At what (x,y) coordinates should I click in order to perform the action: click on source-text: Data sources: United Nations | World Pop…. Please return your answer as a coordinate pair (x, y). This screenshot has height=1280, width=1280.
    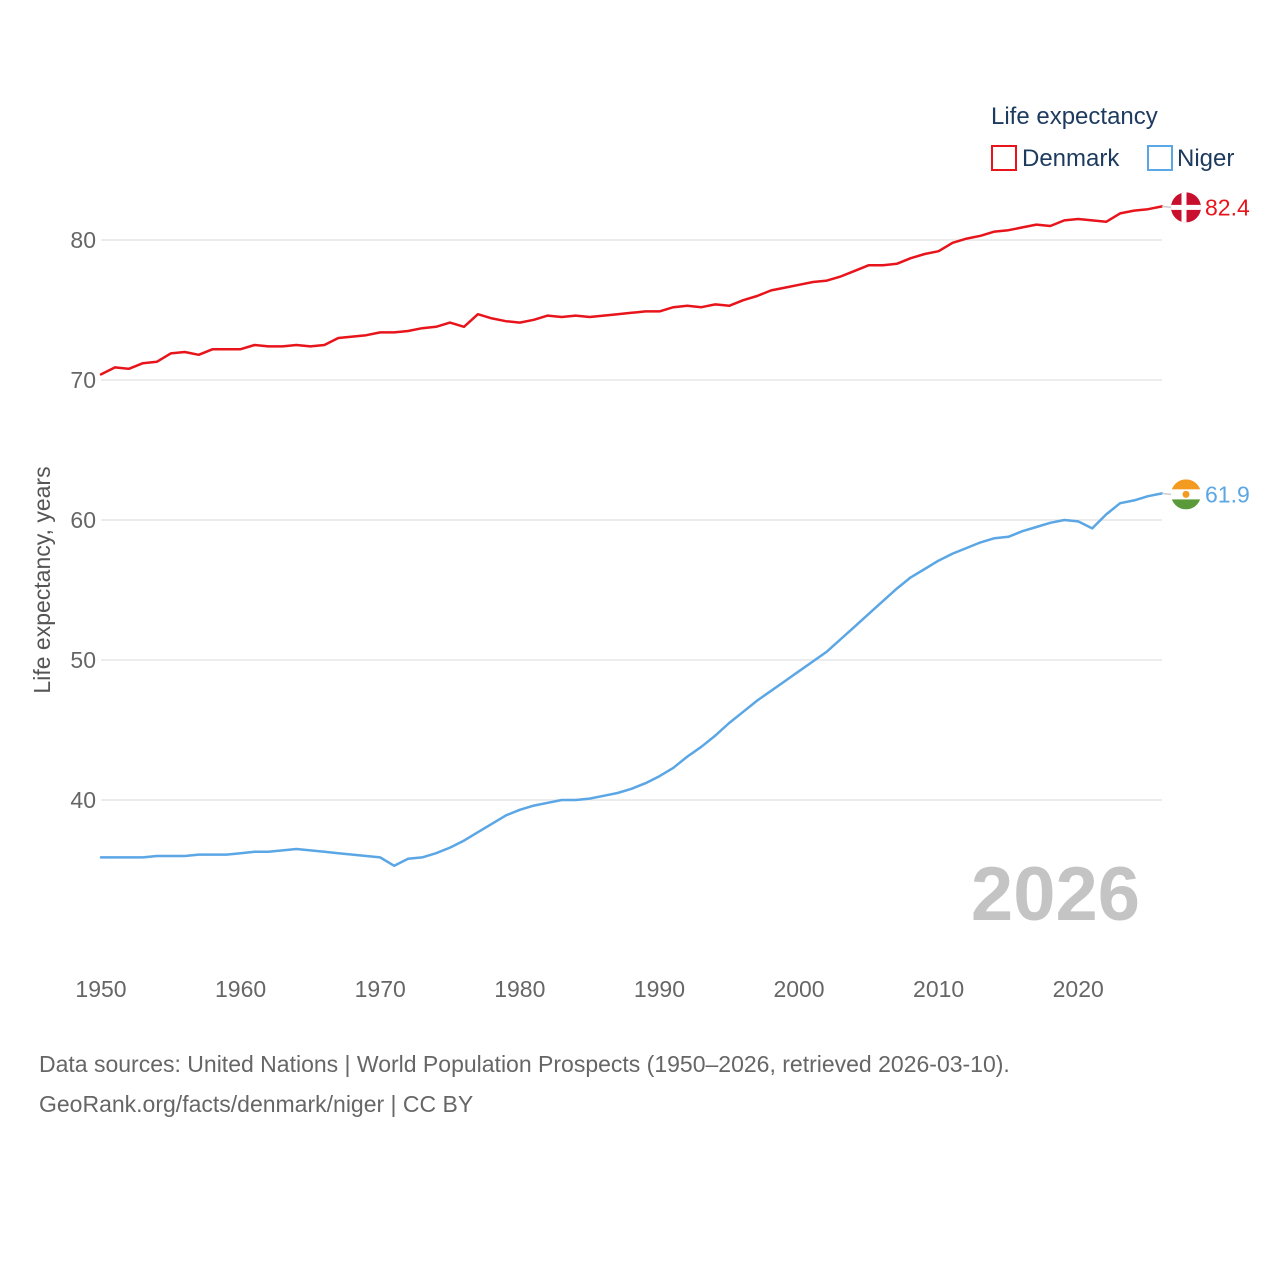
    Looking at the image, I should click on (524, 1064).